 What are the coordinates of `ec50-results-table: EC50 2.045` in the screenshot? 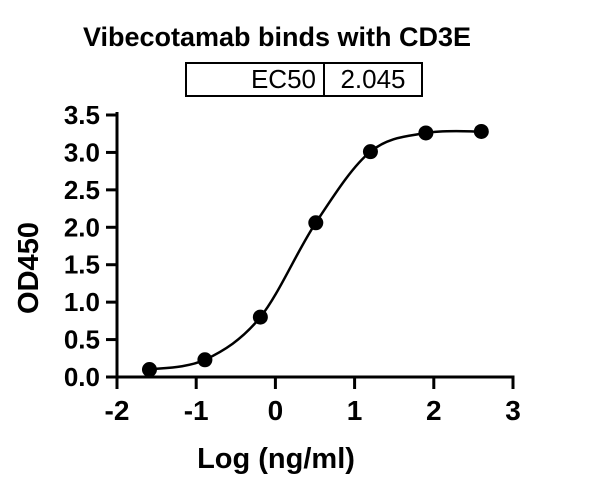 It's located at (304, 79).